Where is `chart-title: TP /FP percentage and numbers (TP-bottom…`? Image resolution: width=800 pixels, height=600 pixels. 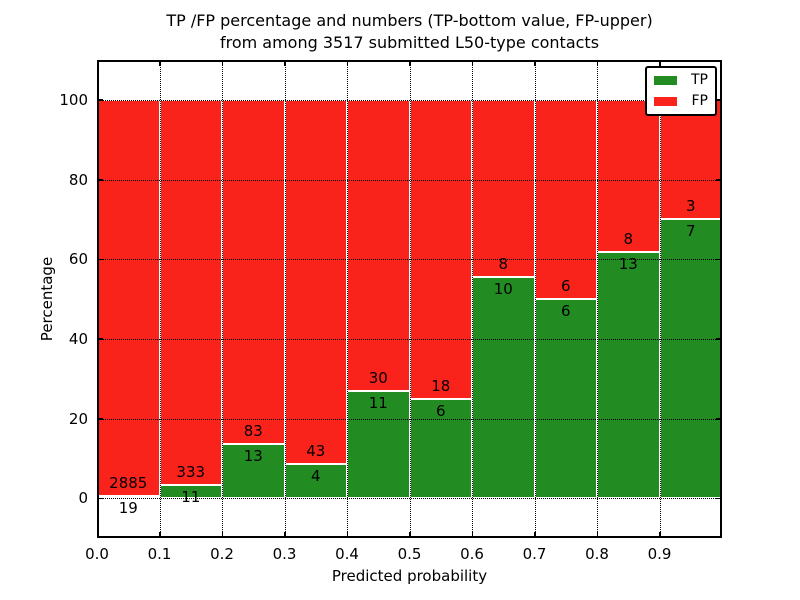
chart-title: TP /FP percentage and numbers (TP-bottom… is located at coordinates (409, 32).